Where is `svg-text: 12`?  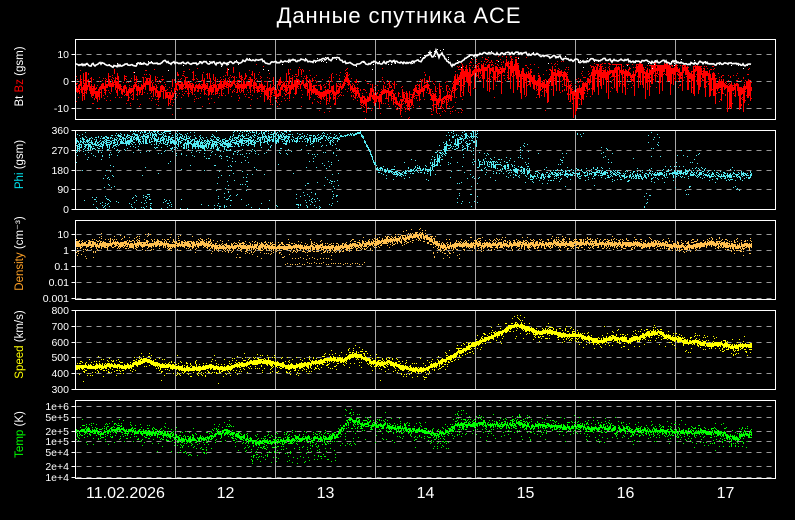 svg-text: 12 is located at coordinates (226, 493).